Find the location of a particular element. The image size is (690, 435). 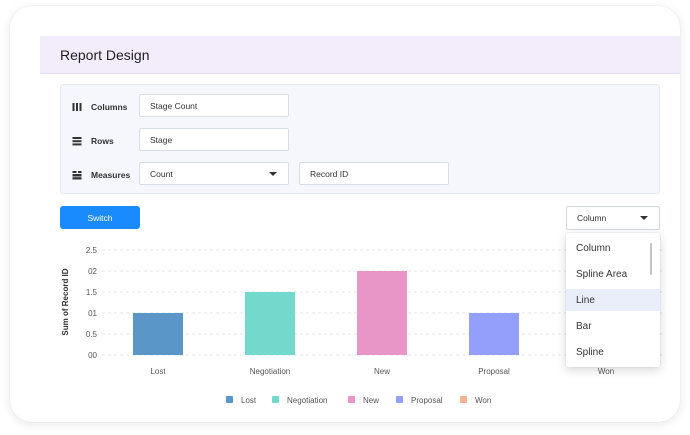

y-tick-label: 00 is located at coordinates (92, 355).